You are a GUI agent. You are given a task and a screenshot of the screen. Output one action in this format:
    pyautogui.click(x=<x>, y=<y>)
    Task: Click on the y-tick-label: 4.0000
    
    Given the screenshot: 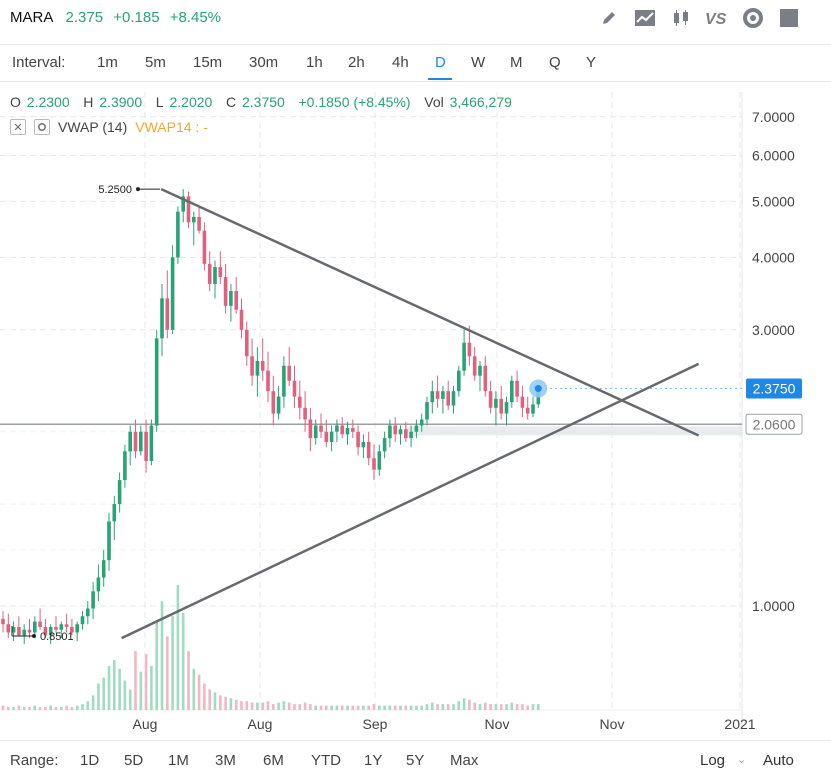 What is the action you would take?
    pyautogui.click(x=773, y=257)
    